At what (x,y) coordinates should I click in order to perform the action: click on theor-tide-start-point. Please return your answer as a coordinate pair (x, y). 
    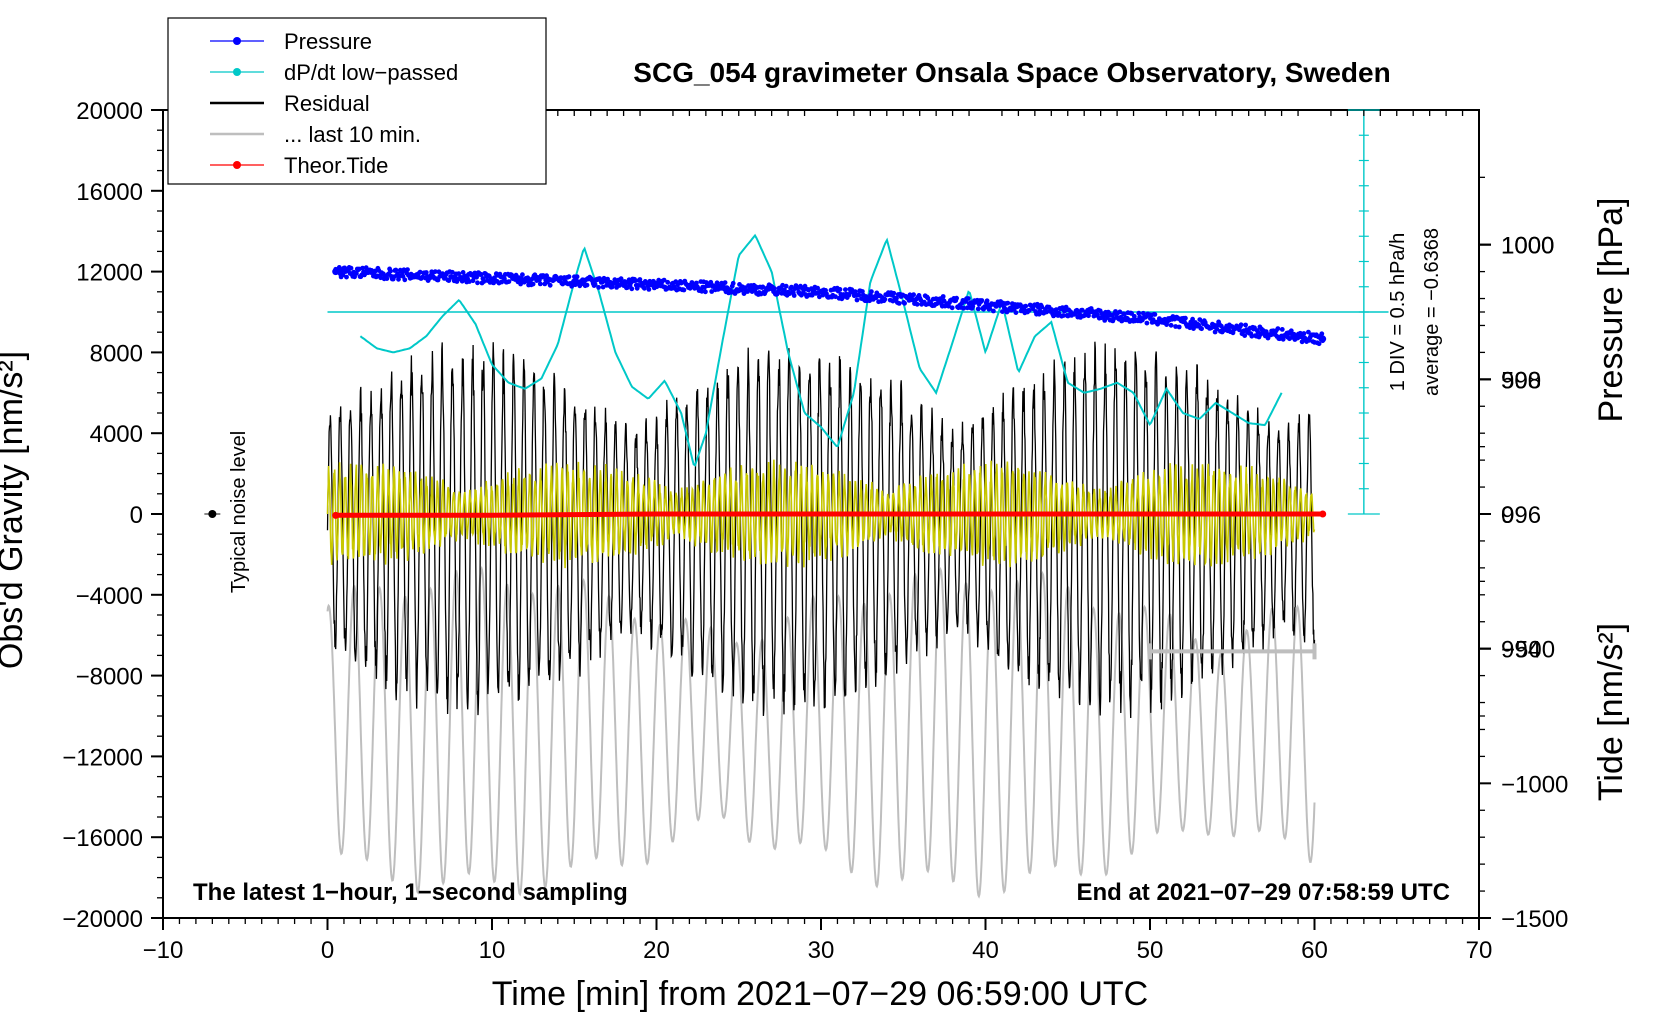
    Looking at the image, I should click on (336, 515).